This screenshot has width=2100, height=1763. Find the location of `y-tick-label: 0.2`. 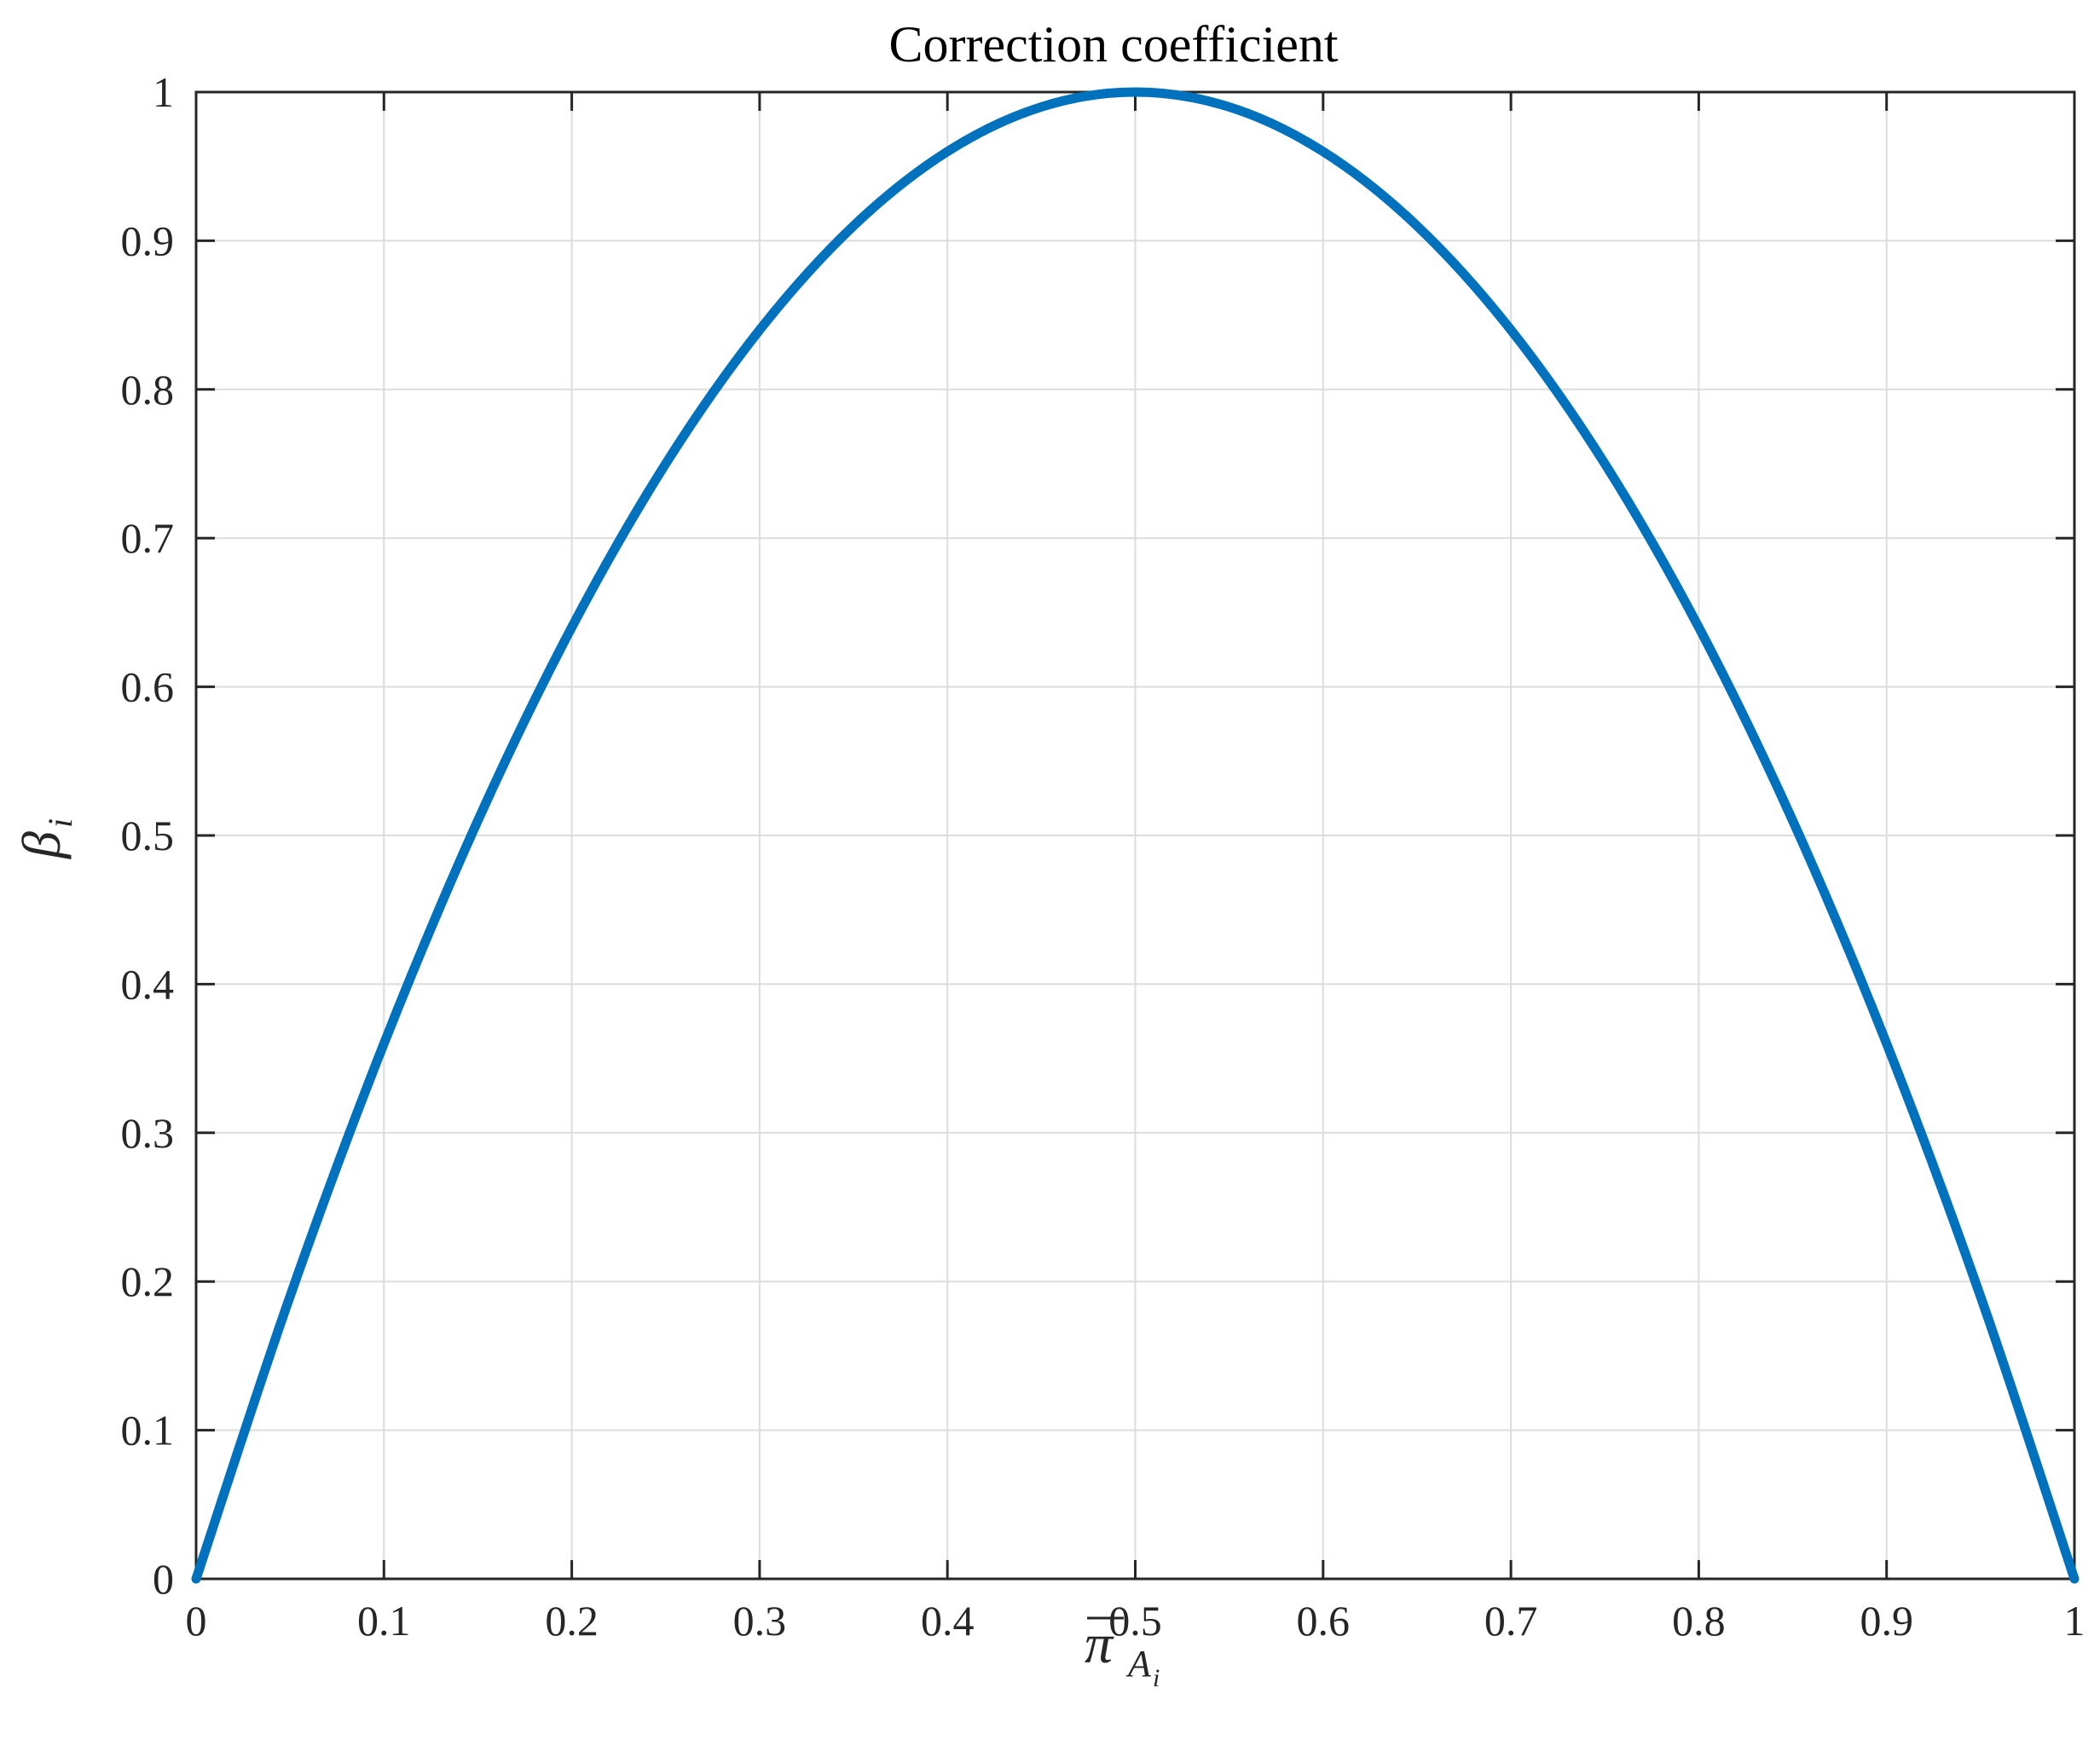

y-tick-label: 0.2 is located at coordinates (148, 1281).